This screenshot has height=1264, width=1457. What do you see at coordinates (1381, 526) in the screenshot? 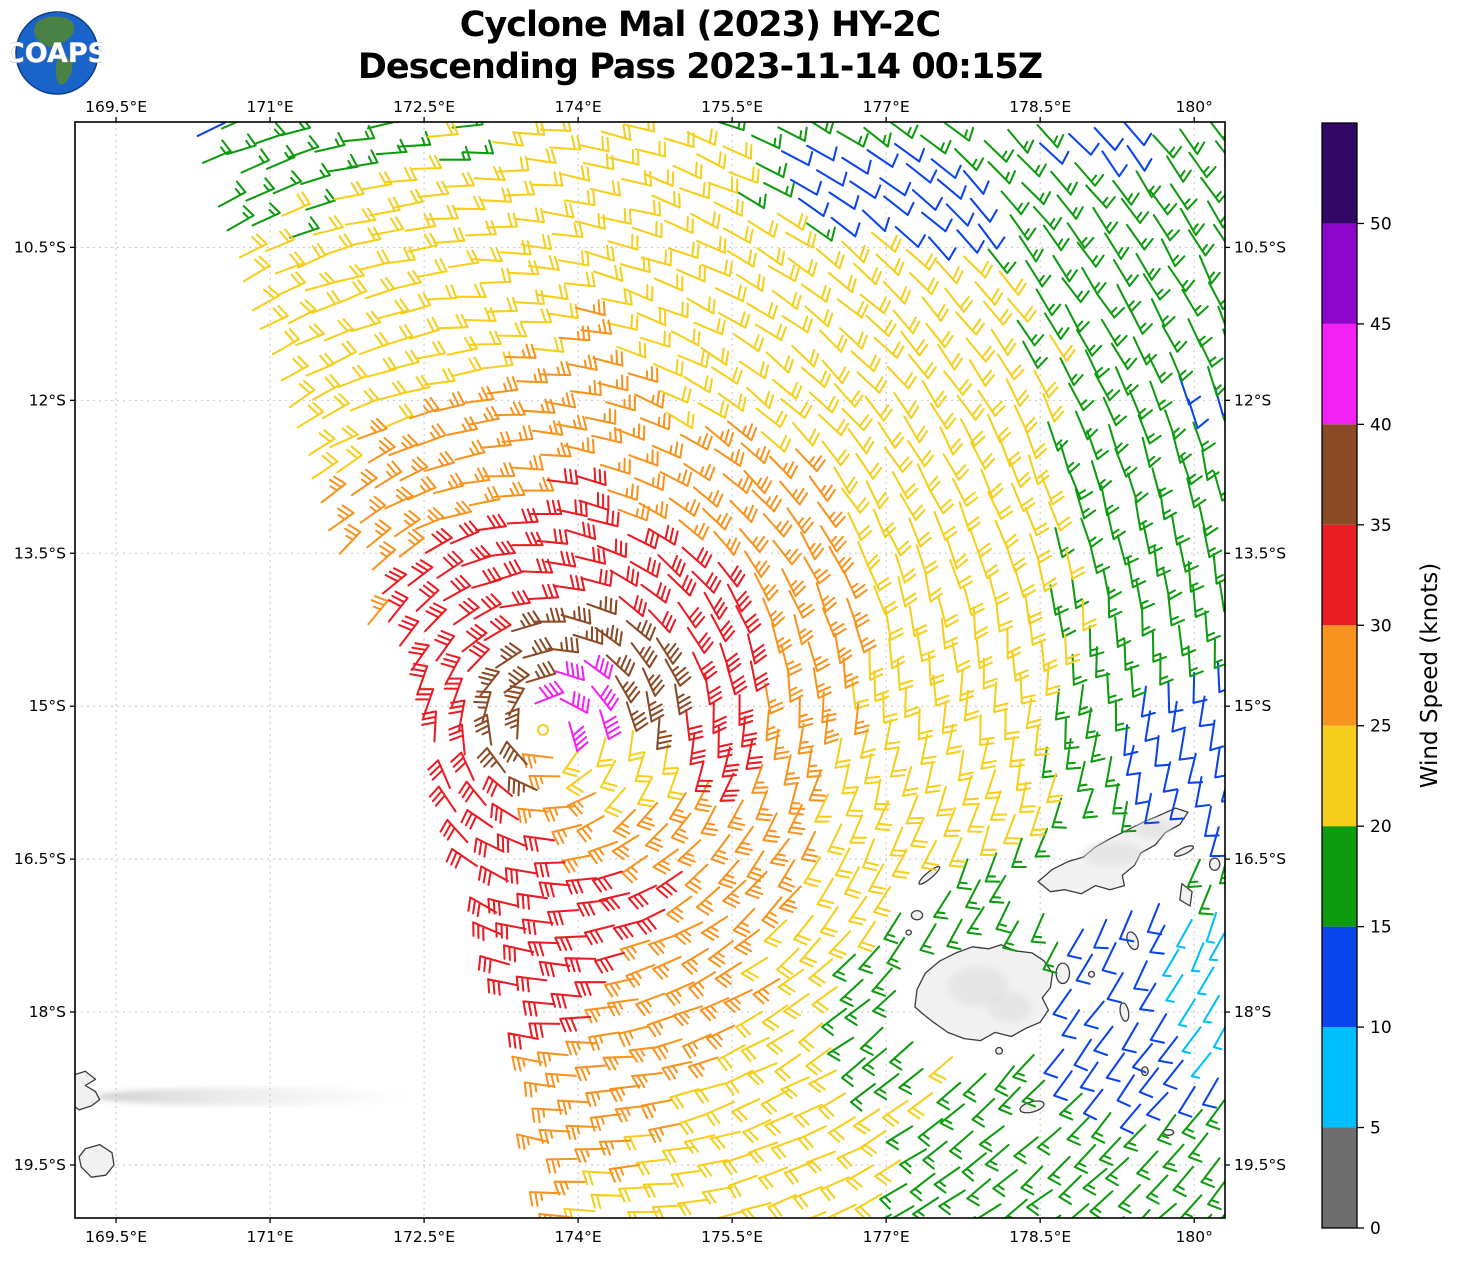
I see `colorbar-tick-label: 35` at bounding box center [1381, 526].